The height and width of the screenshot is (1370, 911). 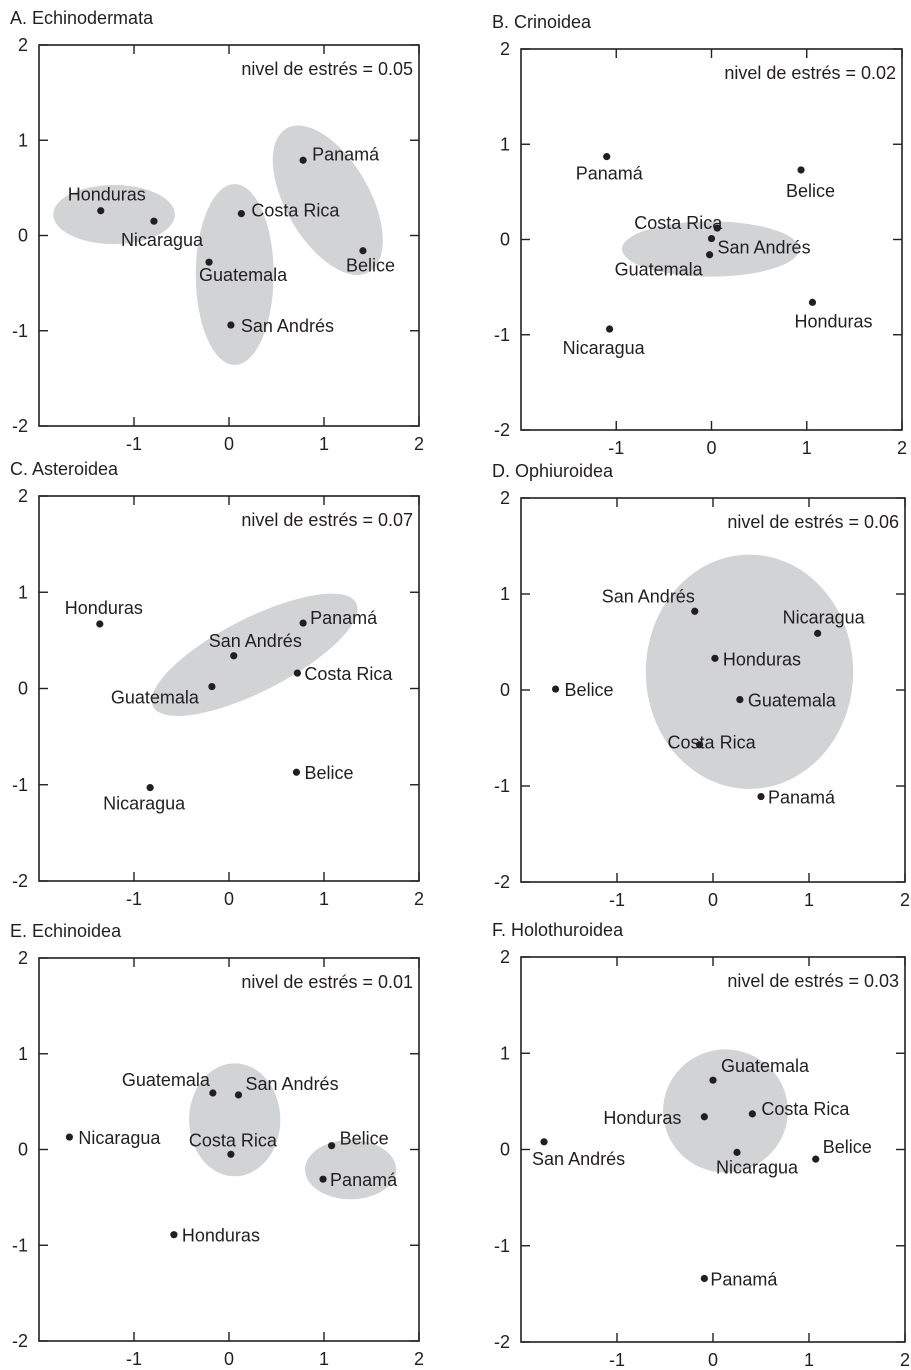 I want to click on stress-label: nivel de estrés = 0.06, so click(x=813, y=522).